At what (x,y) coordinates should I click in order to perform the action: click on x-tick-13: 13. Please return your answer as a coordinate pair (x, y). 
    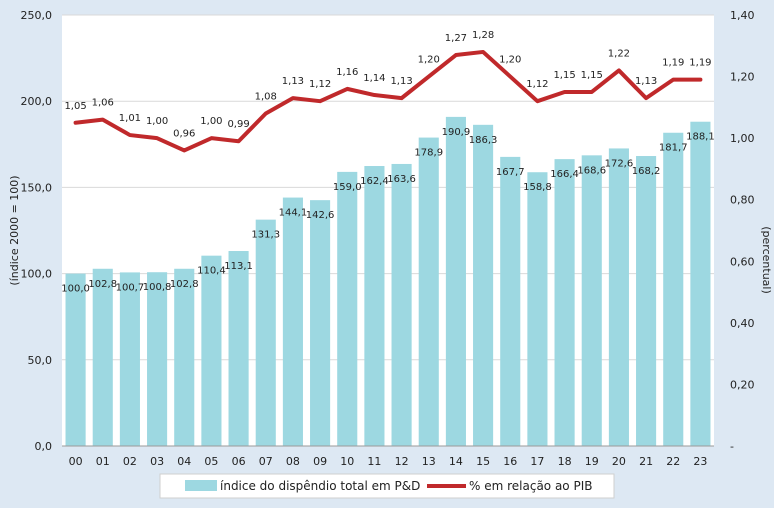
    Looking at the image, I should click on (429, 461).